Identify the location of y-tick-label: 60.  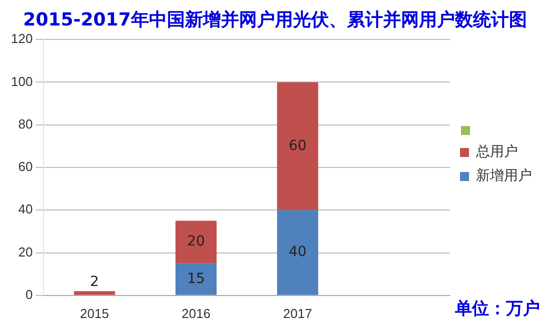
(25, 166).